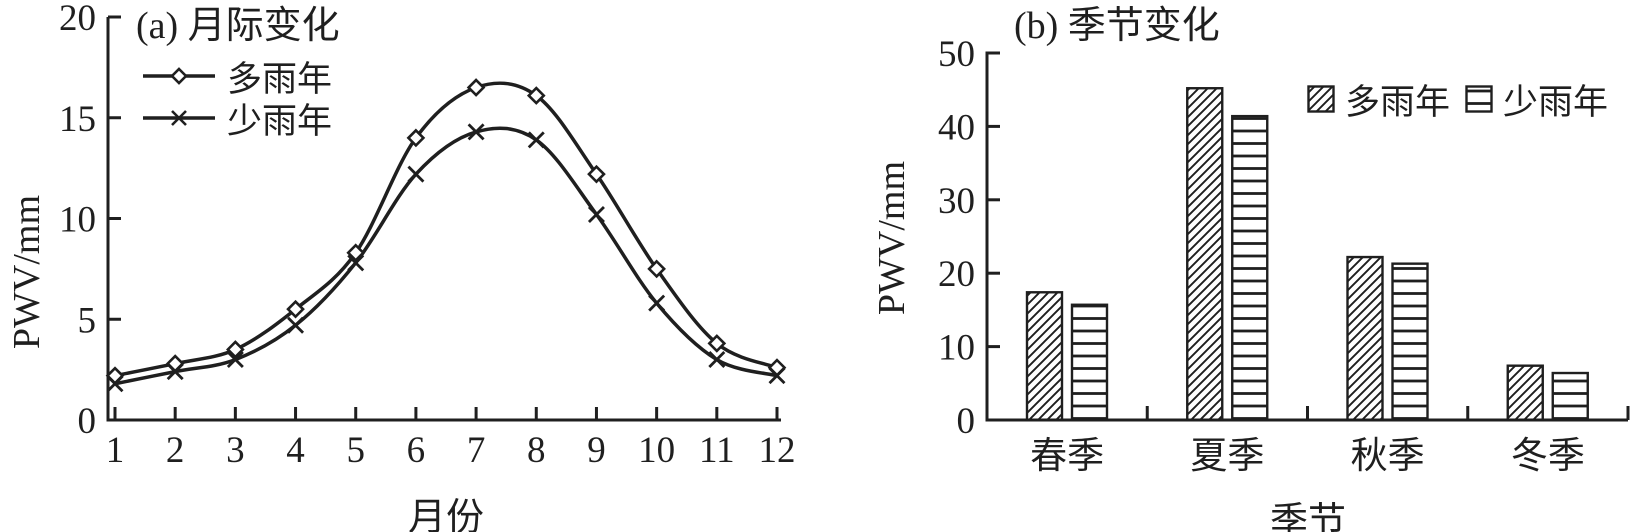 The width and height of the screenshot is (1631, 532). Describe the element at coordinates (77, 119) in the screenshot. I see `y-tick-label: 15` at that location.